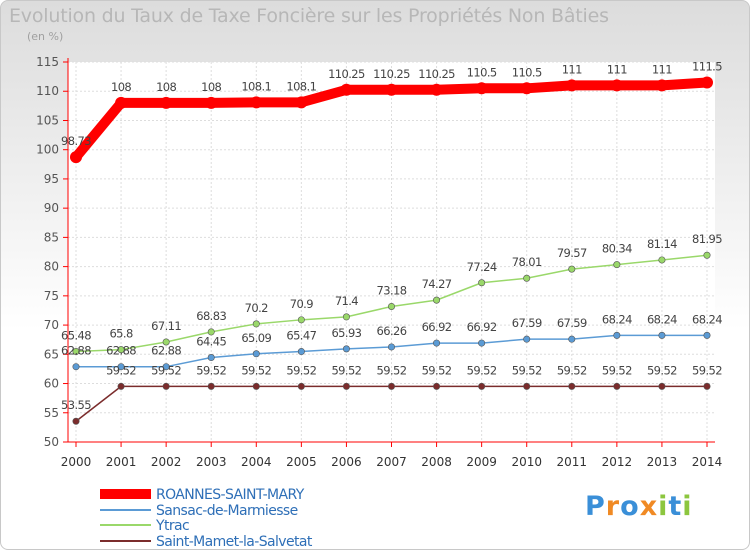 The height and width of the screenshot is (550, 750). What do you see at coordinates (572, 462) in the screenshot?
I see `x-tick-label: 2011` at bounding box center [572, 462].